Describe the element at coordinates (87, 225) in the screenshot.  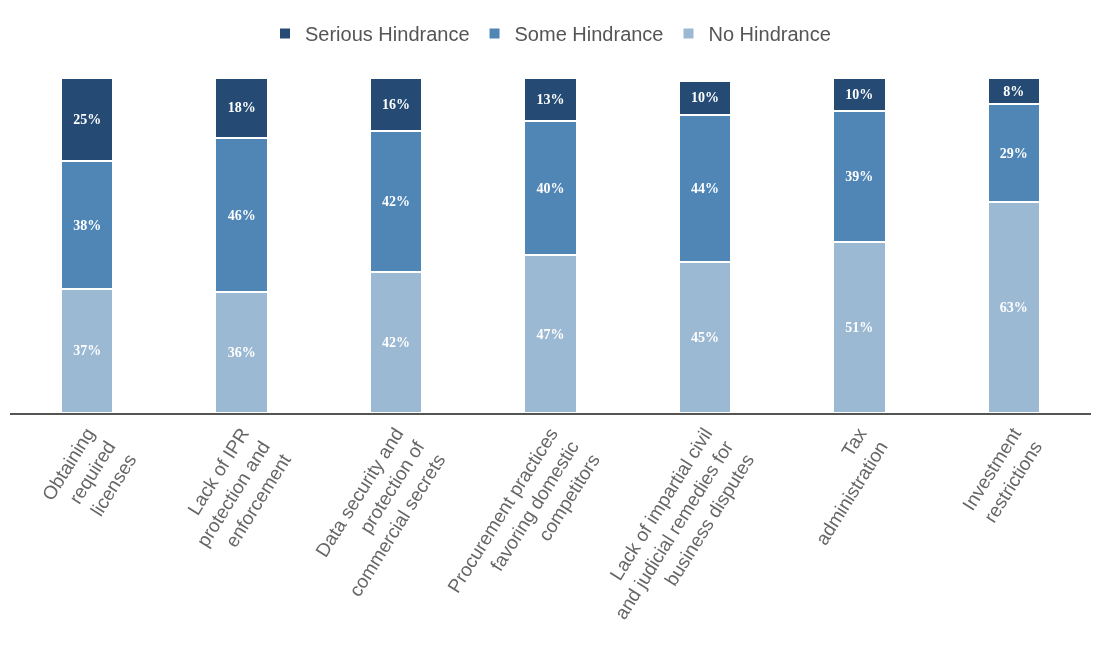
I see `data-label: 38%` at that location.